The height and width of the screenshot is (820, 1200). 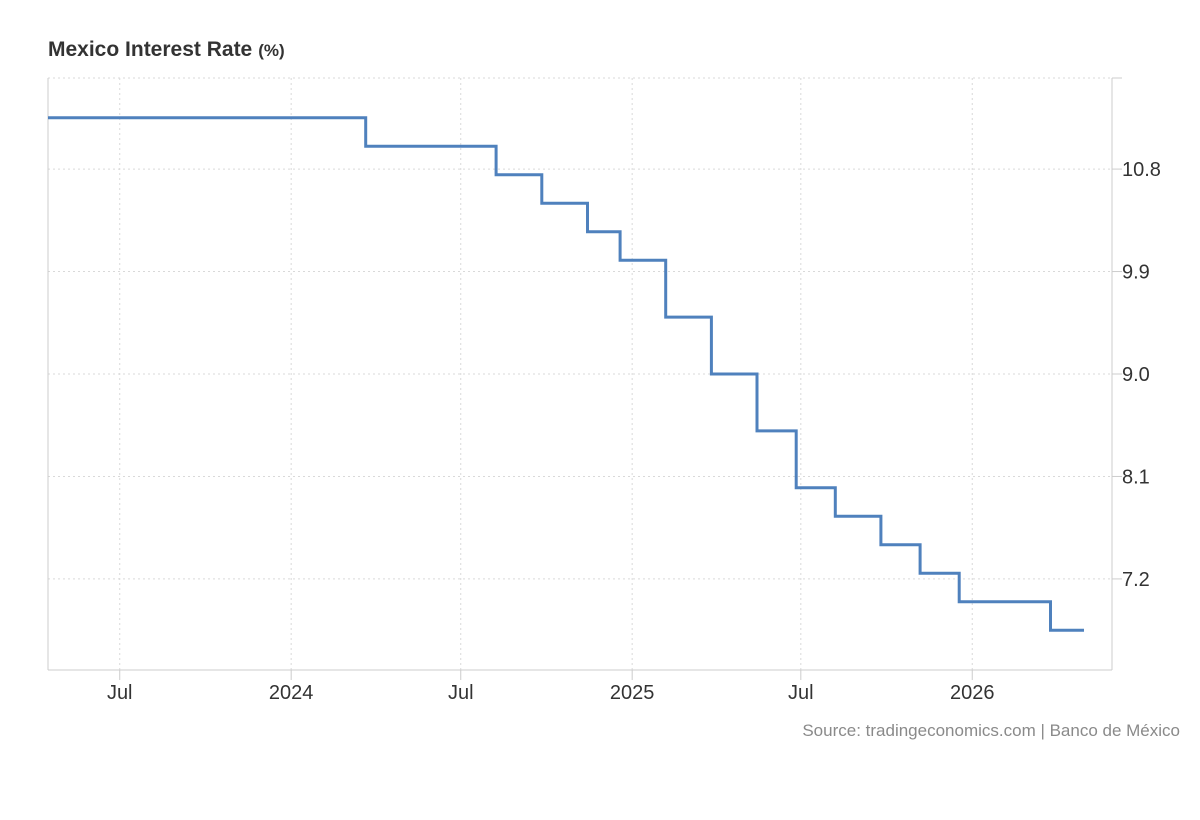 I want to click on chart-title-block: Mexico Interest Rate (%), so click(x=166, y=50).